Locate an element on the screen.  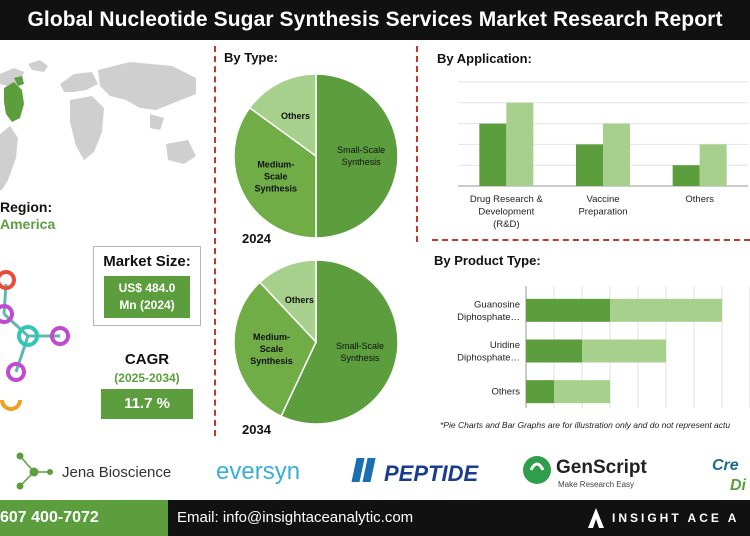
by-type-title: By Type: is located at coordinates (251, 57).